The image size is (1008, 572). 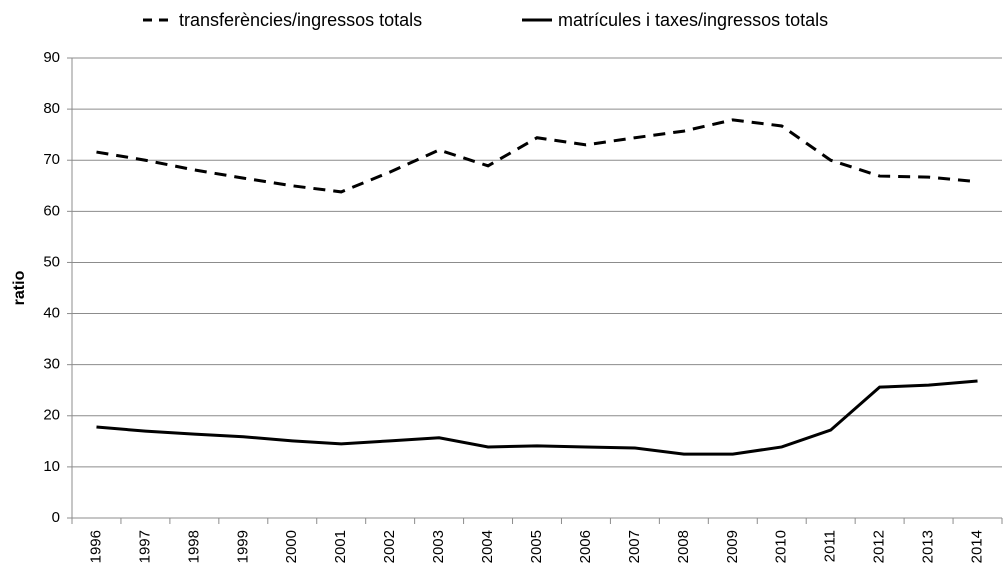 What do you see at coordinates (56, 517) in the screenshot?
I see `y-tick-label: 0` at bounding box center [56, 517].